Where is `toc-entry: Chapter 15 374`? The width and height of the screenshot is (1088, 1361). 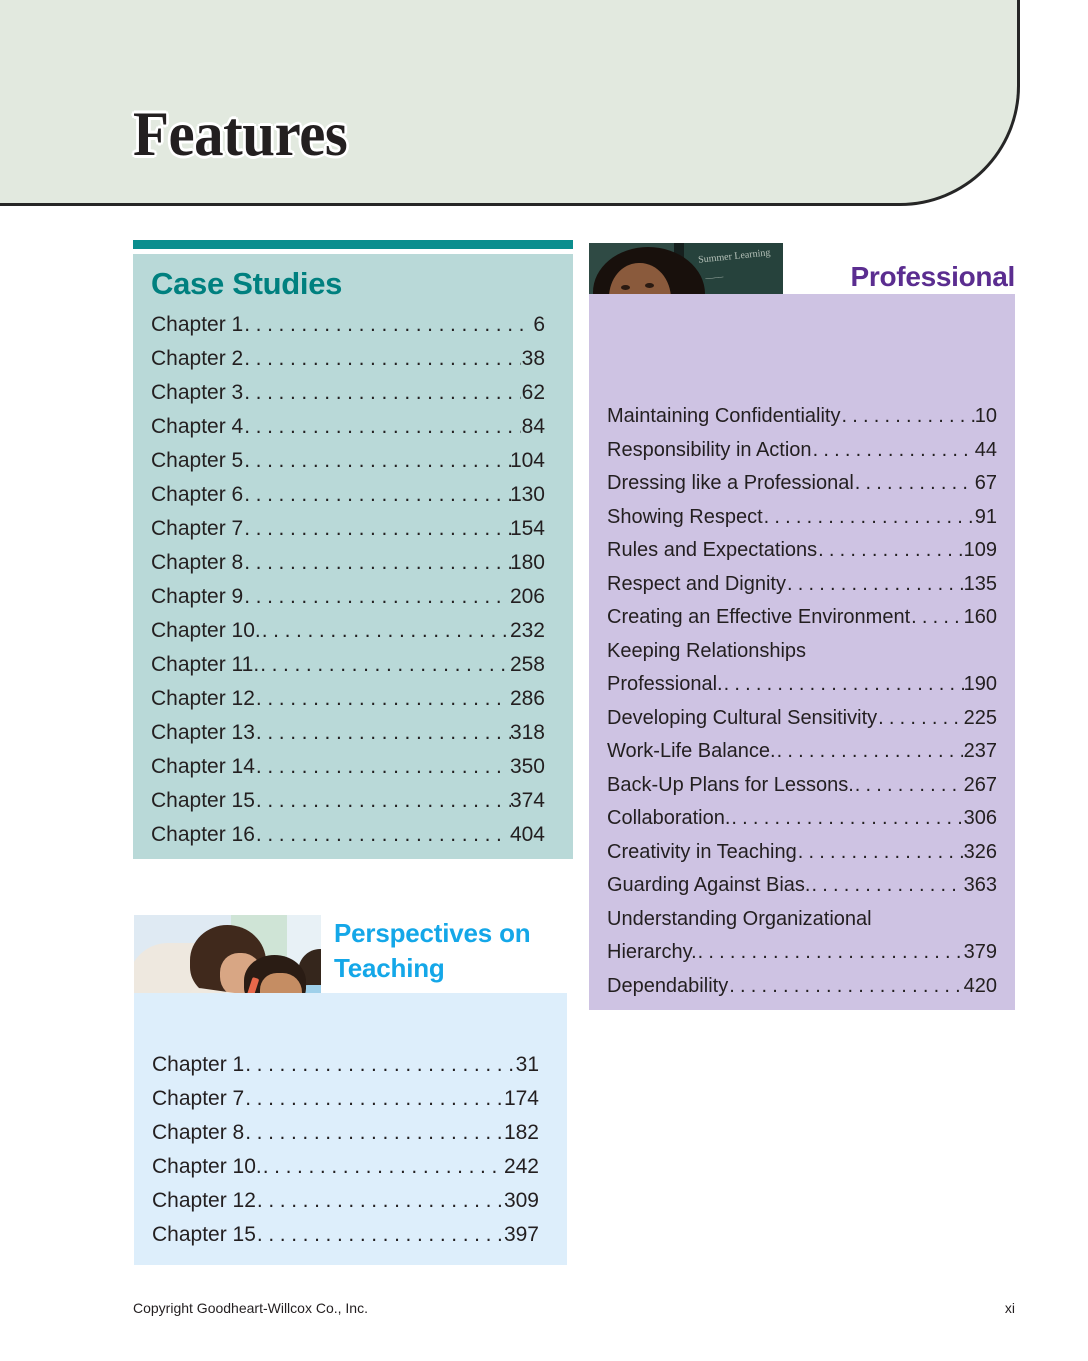
toc-entry: Chapter 15 374 is located at coordinates (348, 801).